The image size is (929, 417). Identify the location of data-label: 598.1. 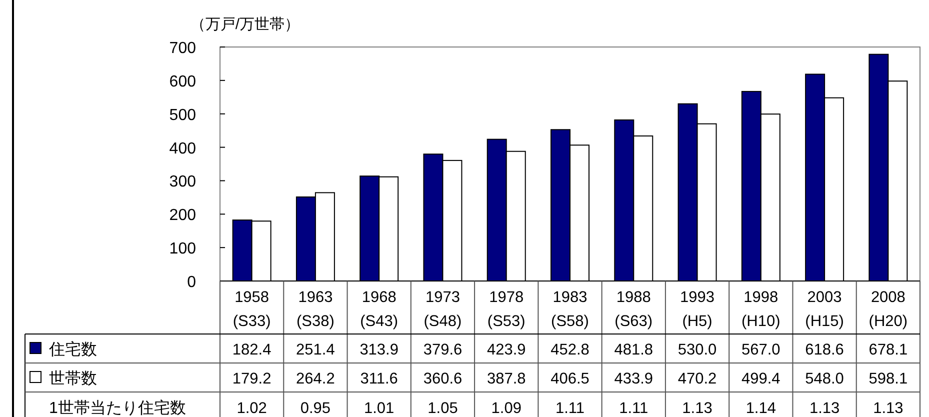
(888, 379).